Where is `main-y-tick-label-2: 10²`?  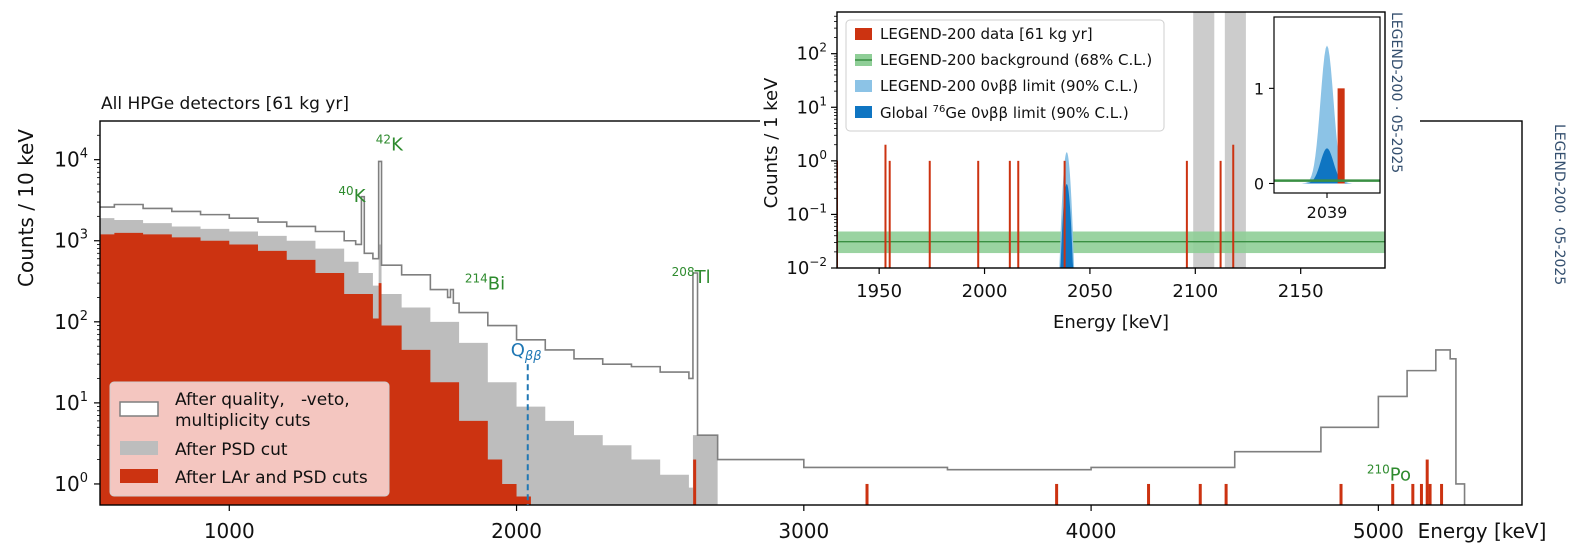
main-y-tick-label-2: 10² is located at coordinates (71, 321).